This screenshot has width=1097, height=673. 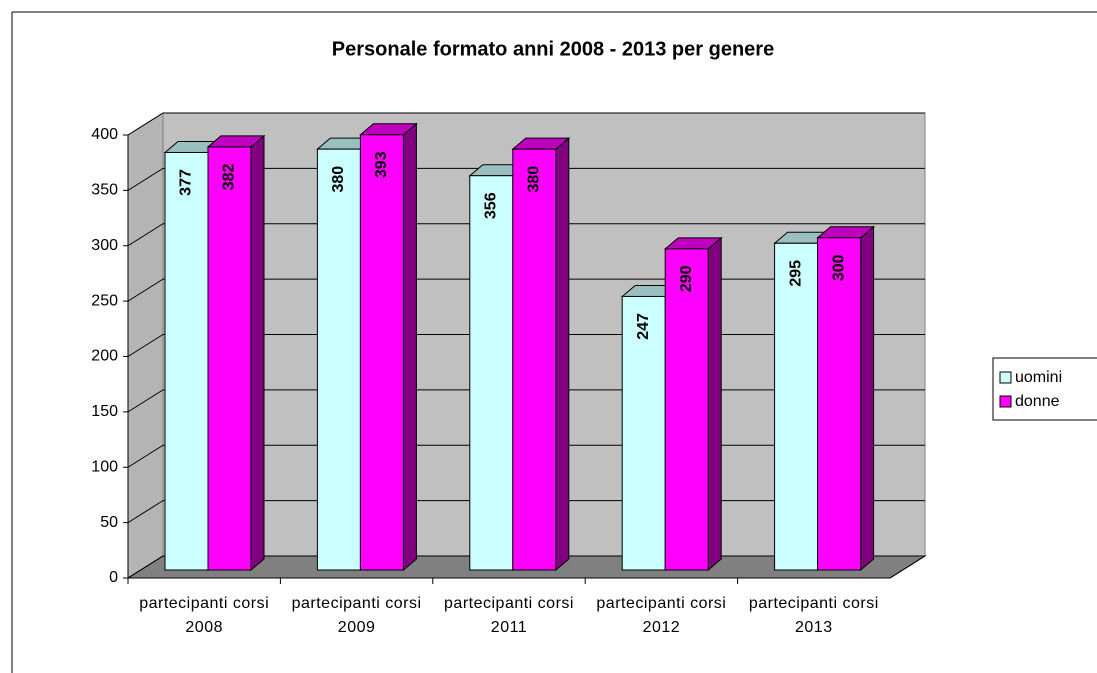 I want to click on data-label: 295, so click(x=795, y=273).